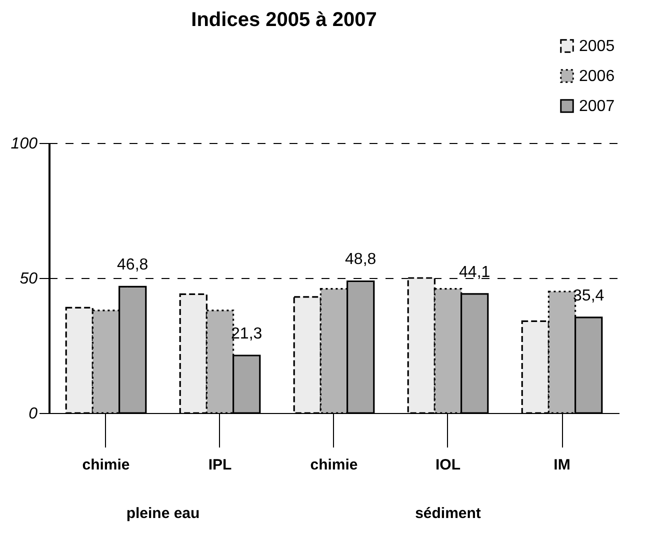 This screenshot has width=657, height=544. What do you see at coordinates (220, 465) in the screenshot?
I see `x-tick-label: IPL` at bounding box center [220, 465].